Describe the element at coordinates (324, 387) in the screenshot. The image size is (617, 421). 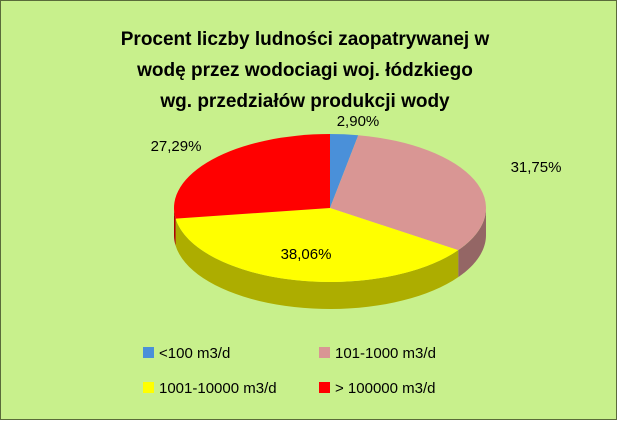
I see `legend-swatch-gt100000` at that location.